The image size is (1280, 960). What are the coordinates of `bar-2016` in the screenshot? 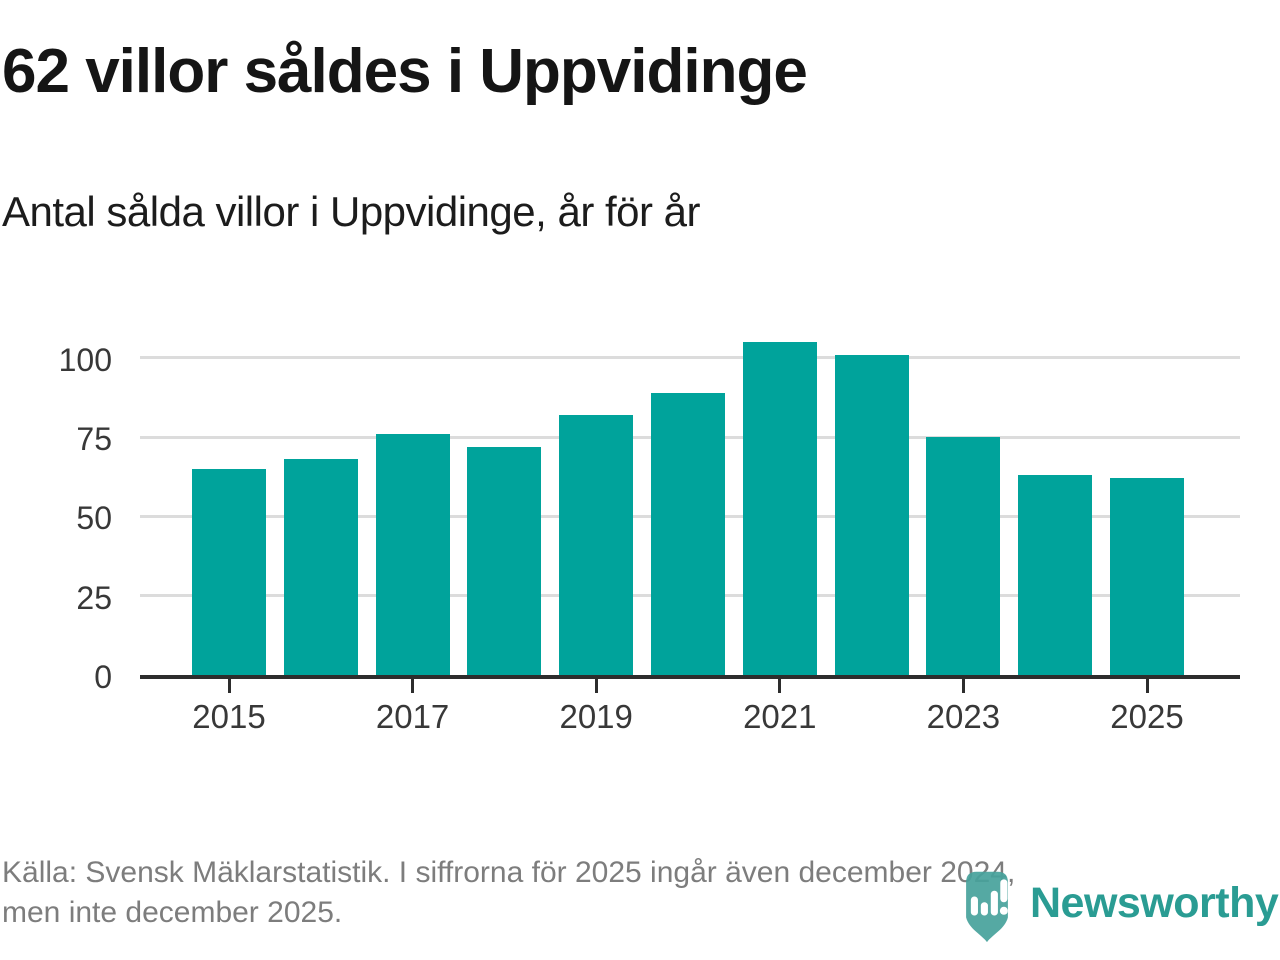 It's located at (320, 567).